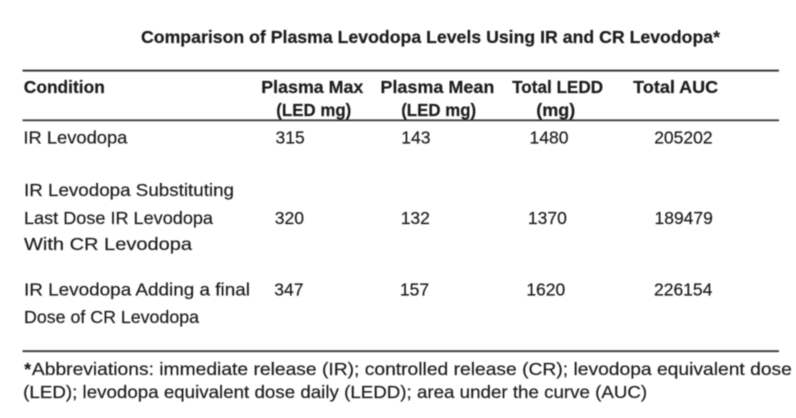 Image resolution: width=796 pixels, height=418 pixels. I want to click on svg-text: IR Levodopa Substituting, so click(129, 190).